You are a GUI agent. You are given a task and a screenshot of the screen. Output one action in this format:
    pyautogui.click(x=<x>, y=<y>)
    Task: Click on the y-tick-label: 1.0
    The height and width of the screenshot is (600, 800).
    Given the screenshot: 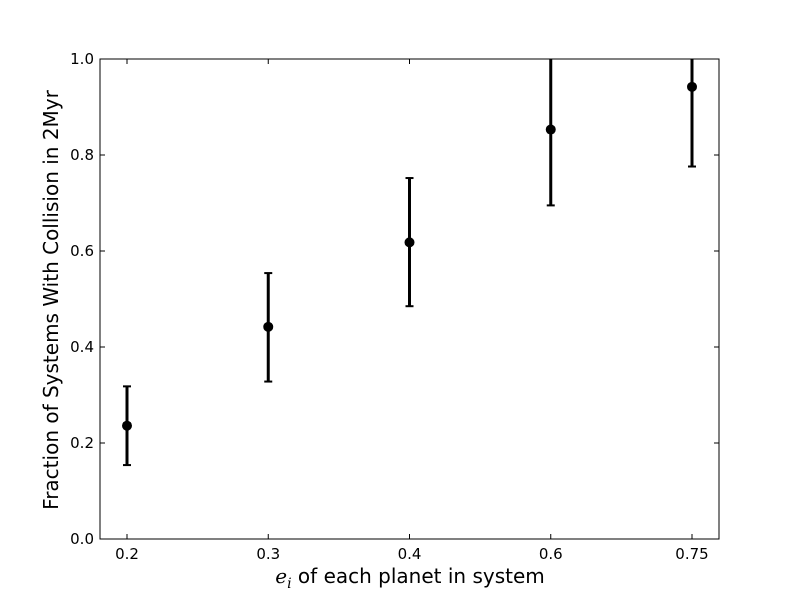 What is the action you would take?
    pyautogui.click(x=82, y=59)
    